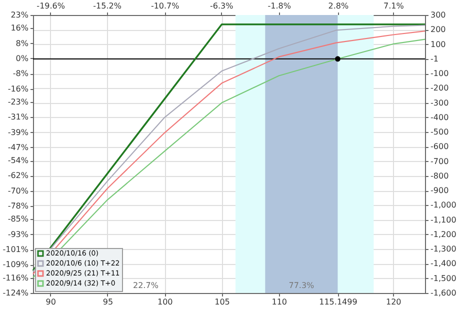 The image size is (474, 324). I want to click on x2-tick-label: -10.7%, so click(165, 6).